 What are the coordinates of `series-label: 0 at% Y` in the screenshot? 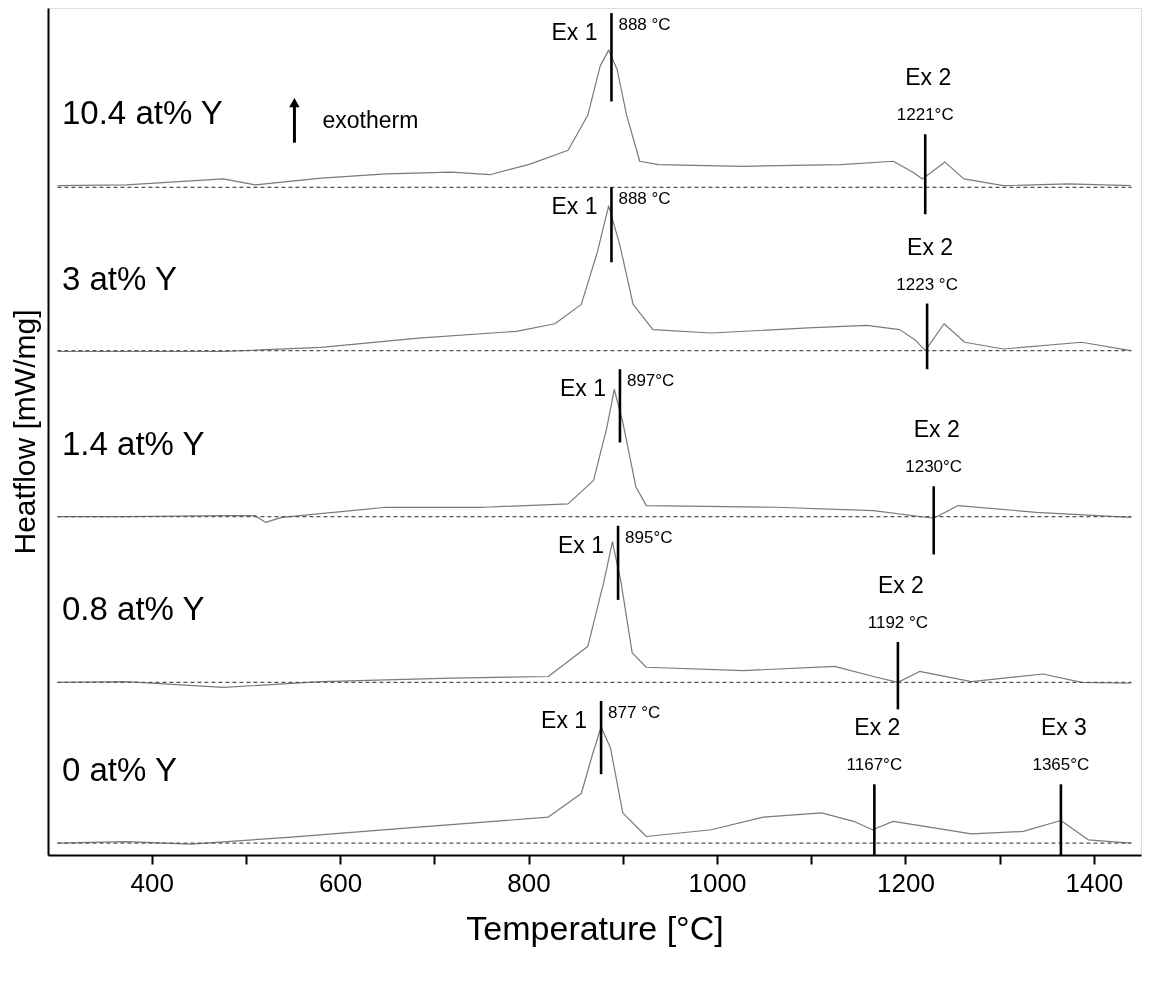 It's located at (119, 770).